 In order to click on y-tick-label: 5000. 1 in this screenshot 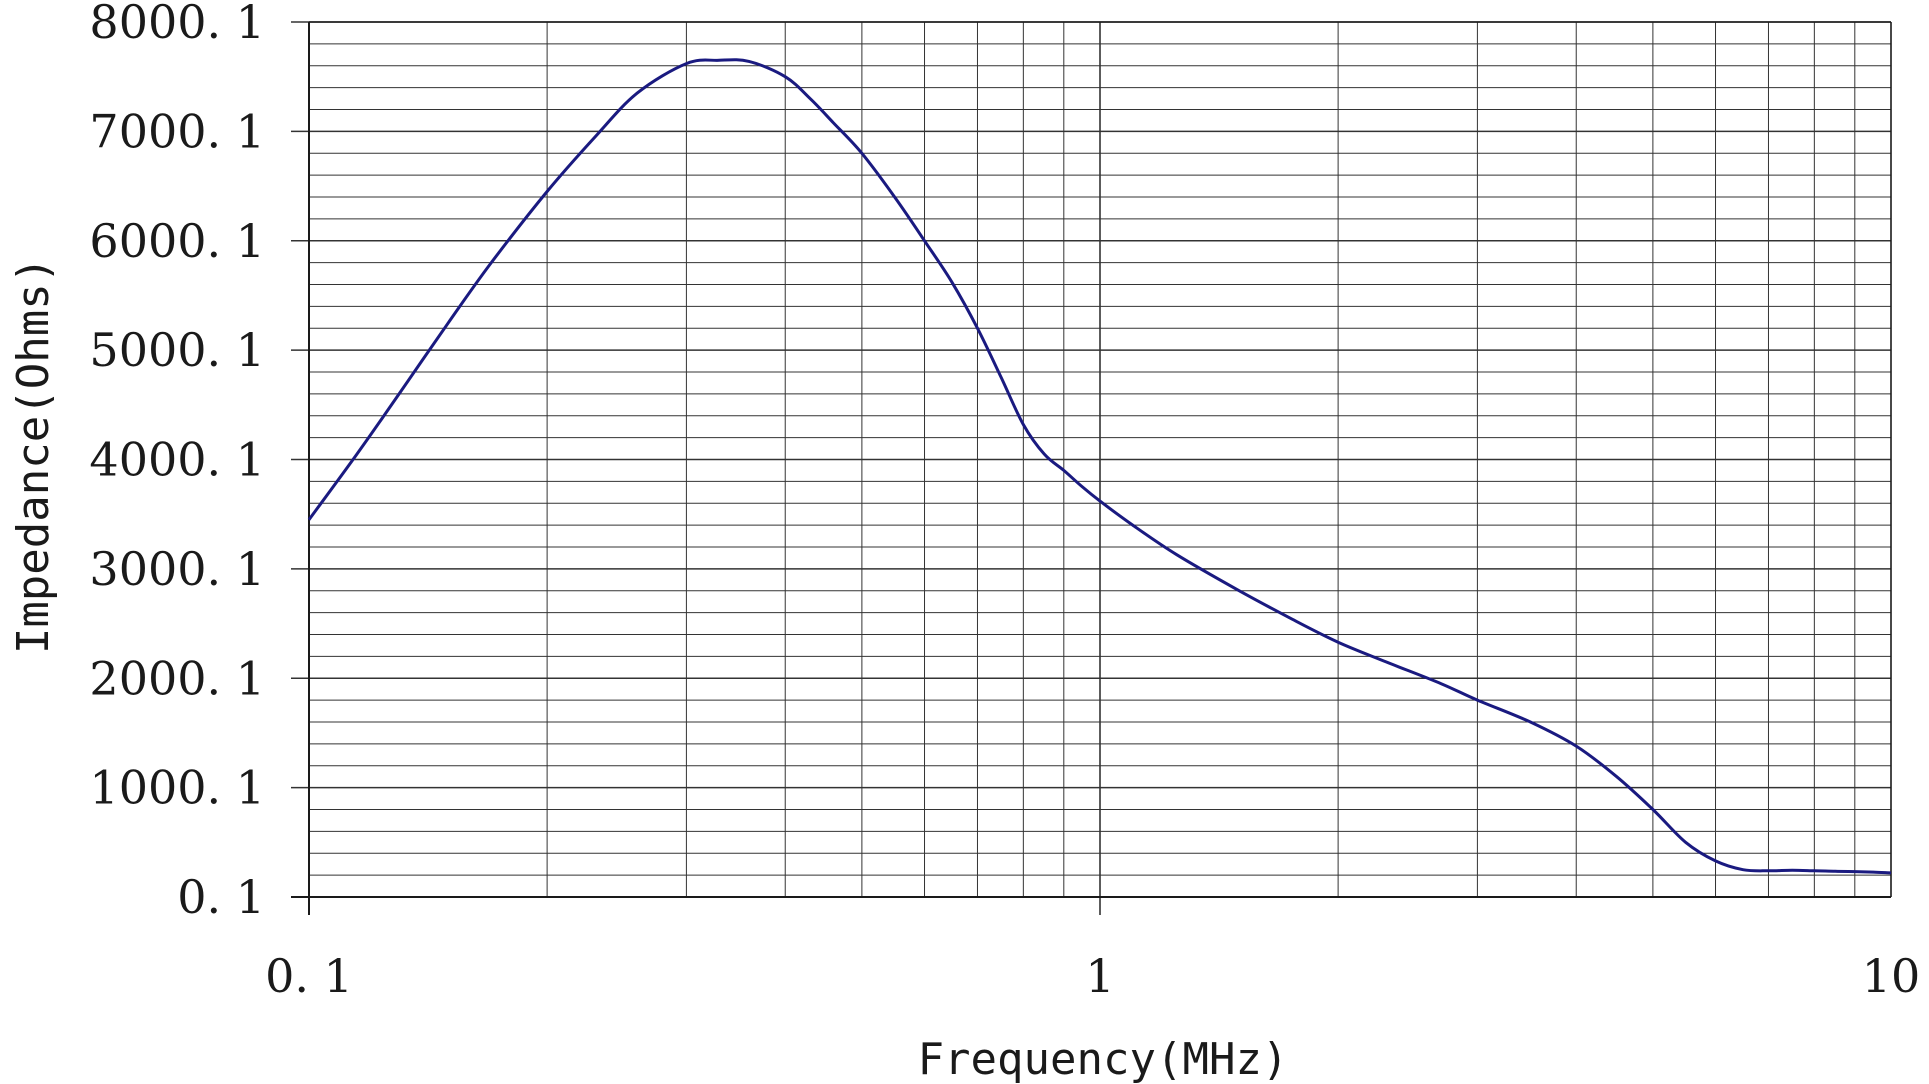, I will do `click(177, 350)`.